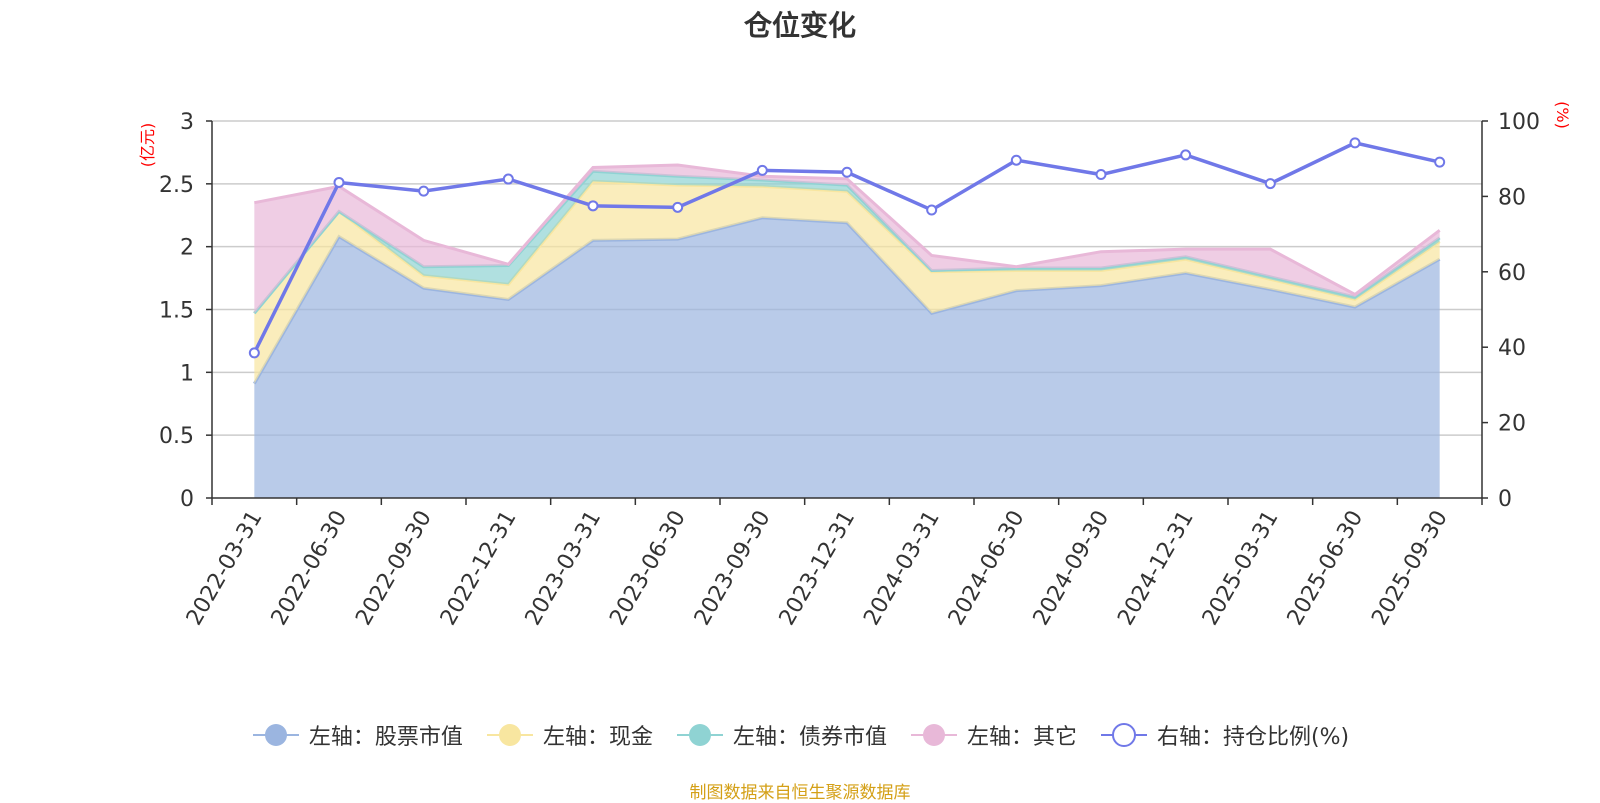 The height and width of the screenshot is (803, 1600). I want to click on right-tick-label: 100, so click(1519, 122).